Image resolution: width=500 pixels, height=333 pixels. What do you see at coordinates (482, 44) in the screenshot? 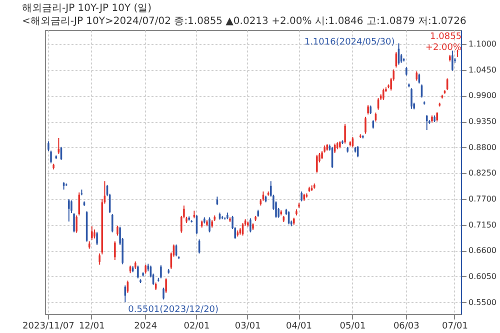
I see `y-tick-label: 1.1000` at bounding box center [482, 44].